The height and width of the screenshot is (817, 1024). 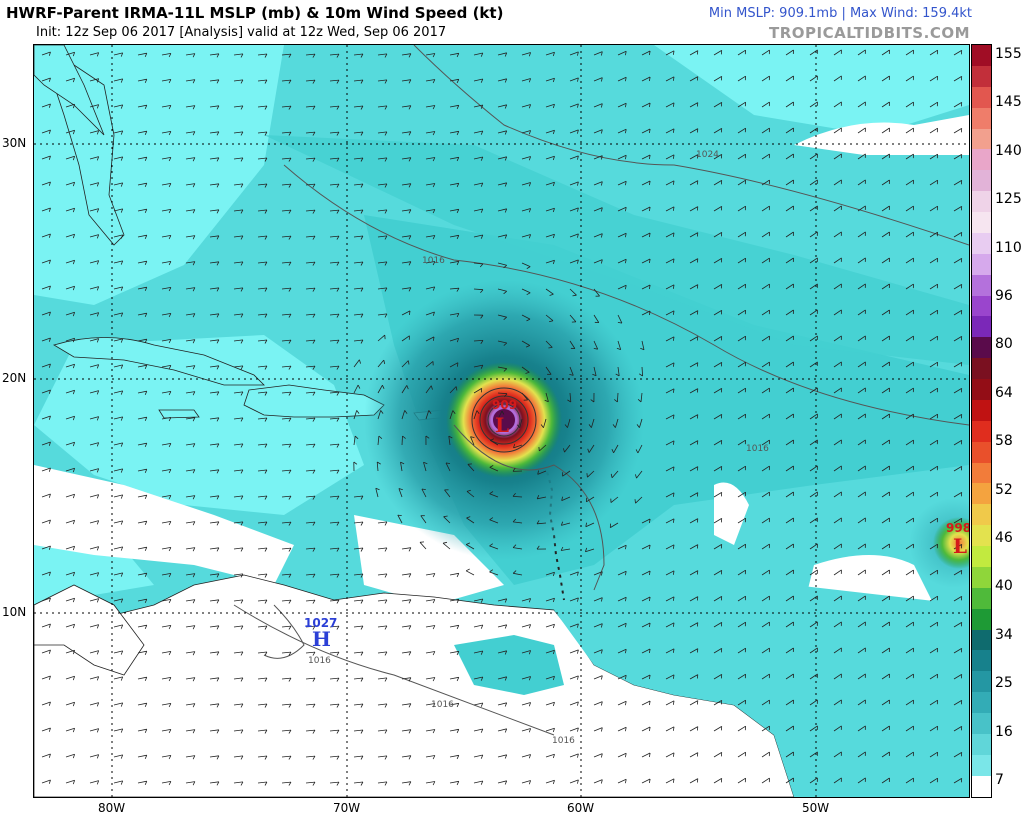 I want to click on colorbar-label: 16, so click(x=1004, y=731).